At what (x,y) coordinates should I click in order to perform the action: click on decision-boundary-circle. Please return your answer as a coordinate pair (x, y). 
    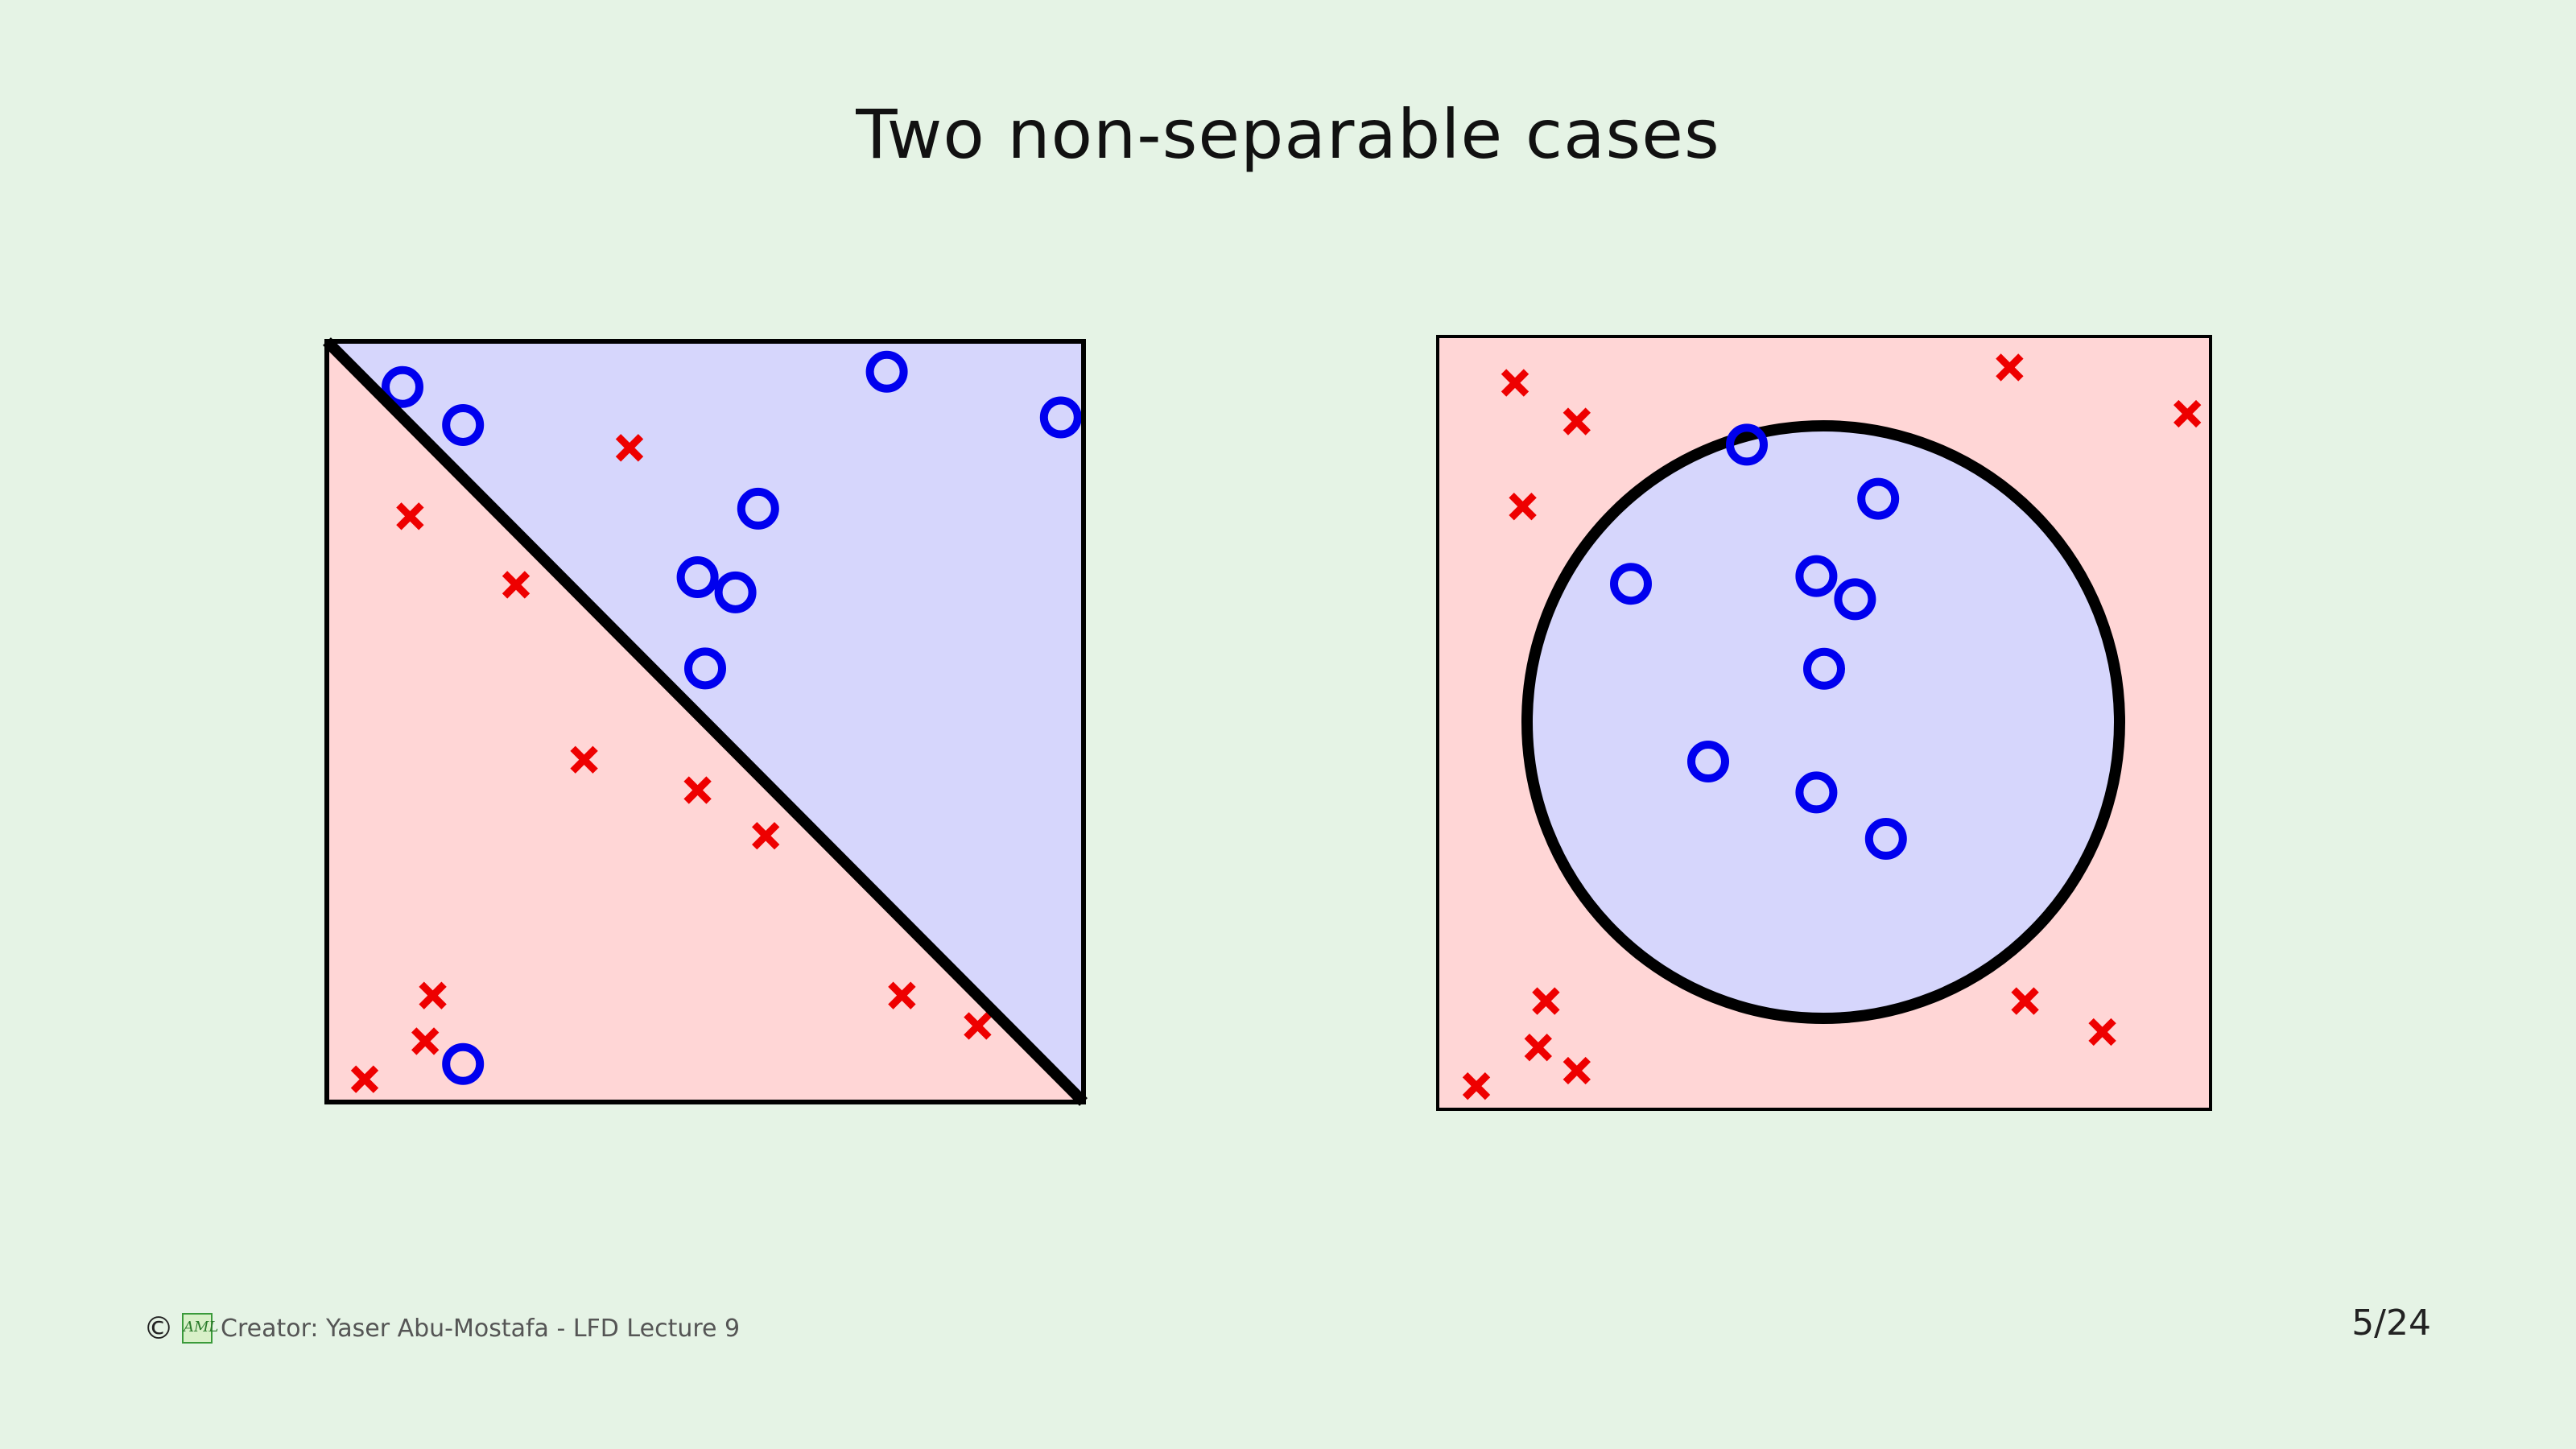
    Looking at the image, I should click on (1823, 722).